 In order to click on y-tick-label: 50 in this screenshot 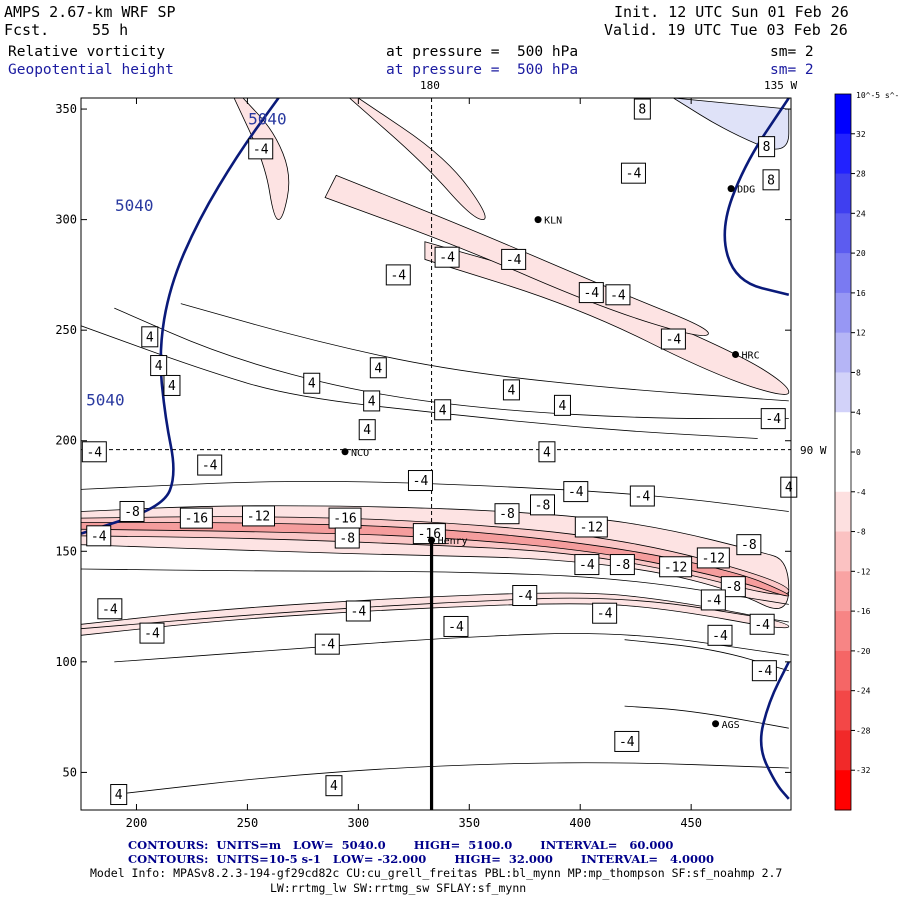, I will do `click(70, 772)`.